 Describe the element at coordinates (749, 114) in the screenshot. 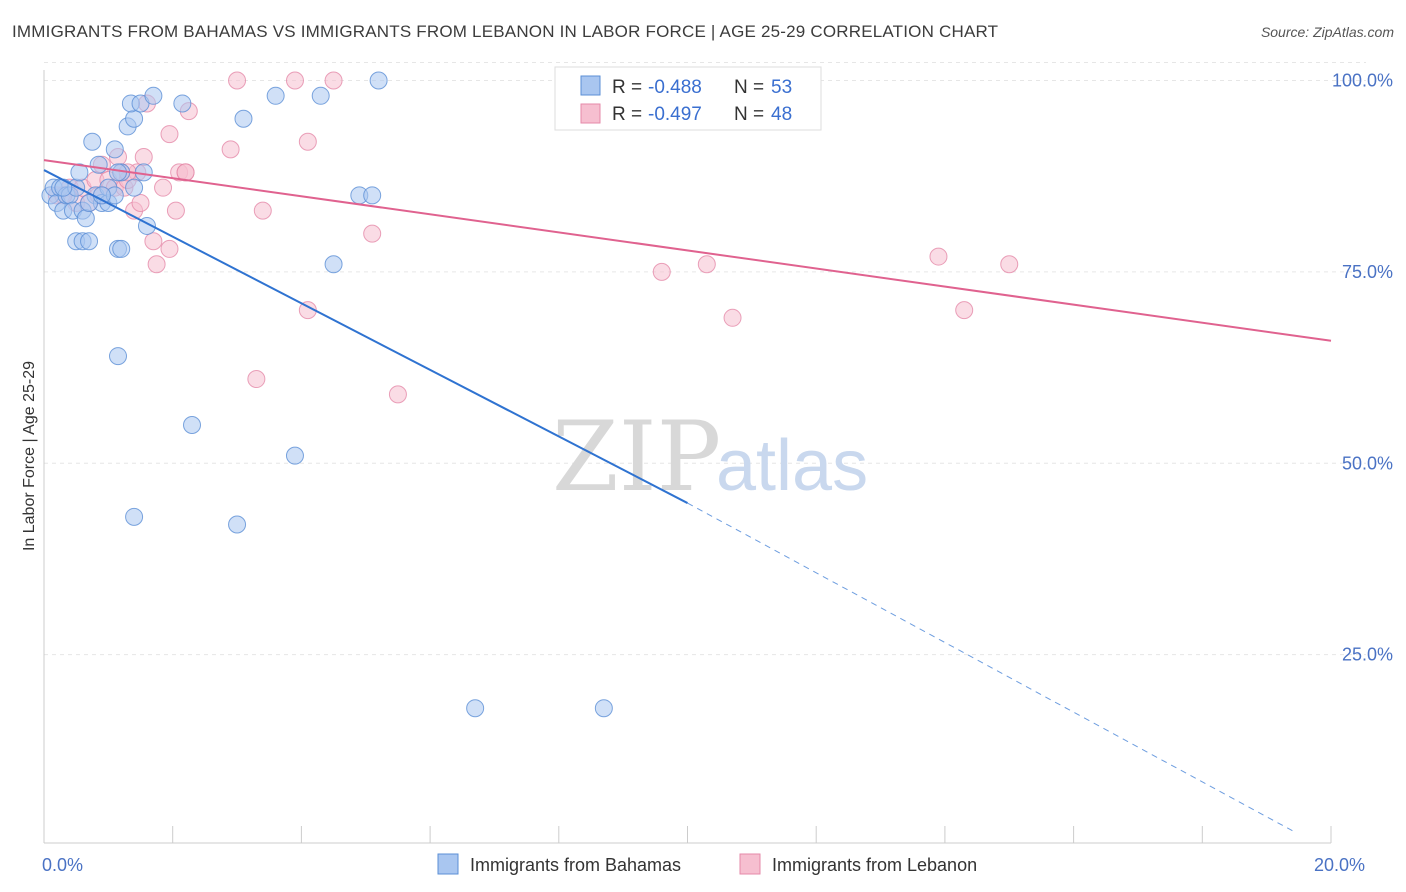

I see `legend-n-label-lebanon: N =` at that location.